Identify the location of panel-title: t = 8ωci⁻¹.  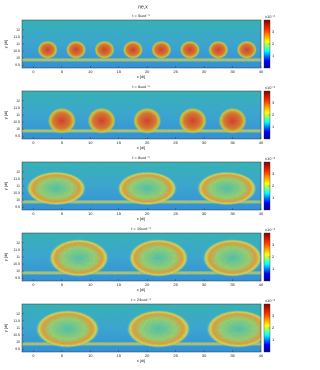
(141, 157).